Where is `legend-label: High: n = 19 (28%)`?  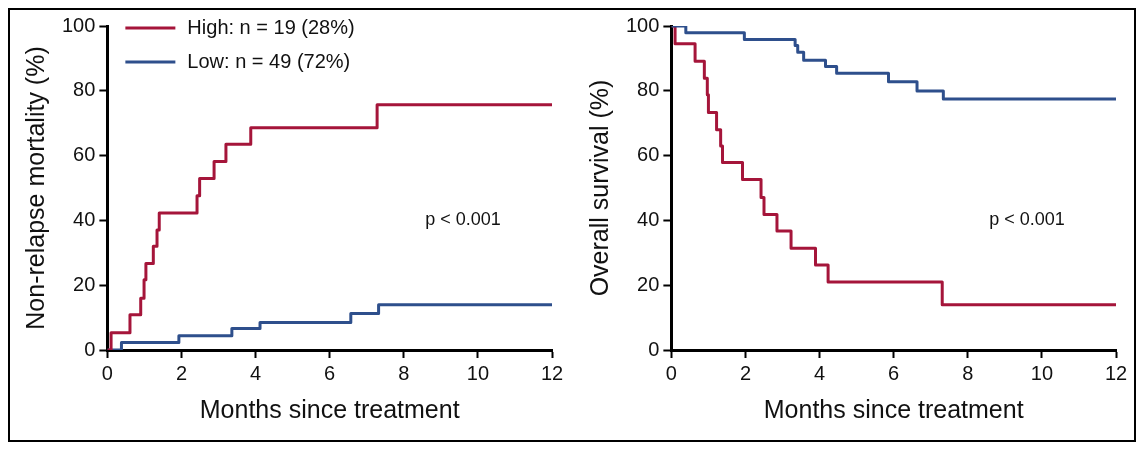
legend-label: High: n = 19 (28%) is located at coordinates (271, 26).